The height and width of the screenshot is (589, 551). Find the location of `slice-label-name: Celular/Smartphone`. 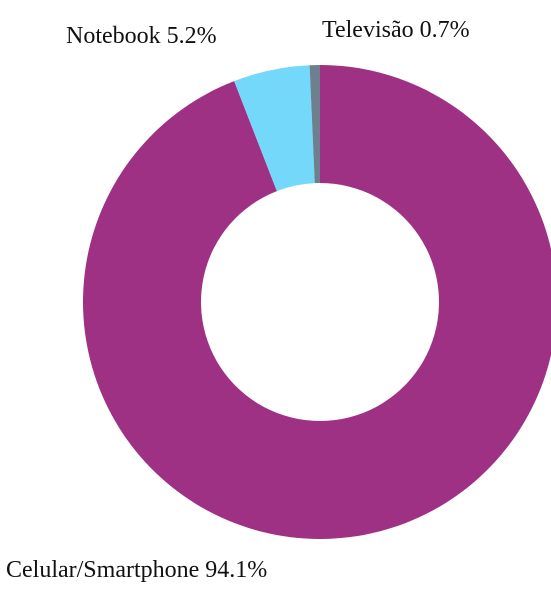

slice-label-name: Celular/Smartphone is located at coordinates (105, 570).